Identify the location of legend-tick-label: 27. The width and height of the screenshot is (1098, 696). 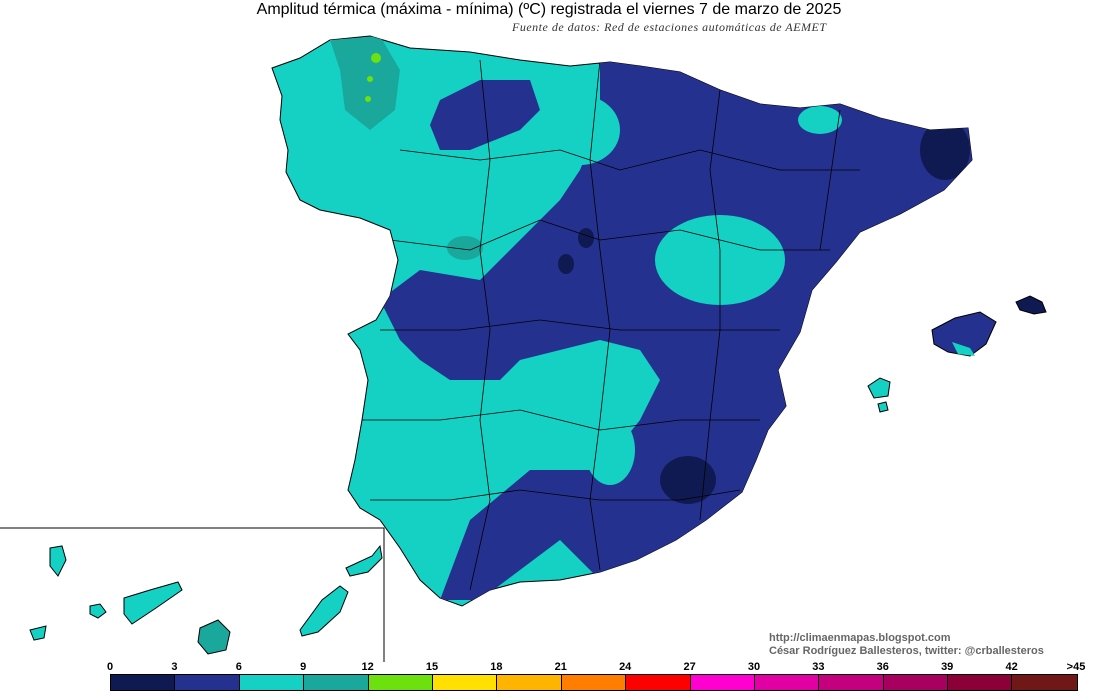
(689, 667).